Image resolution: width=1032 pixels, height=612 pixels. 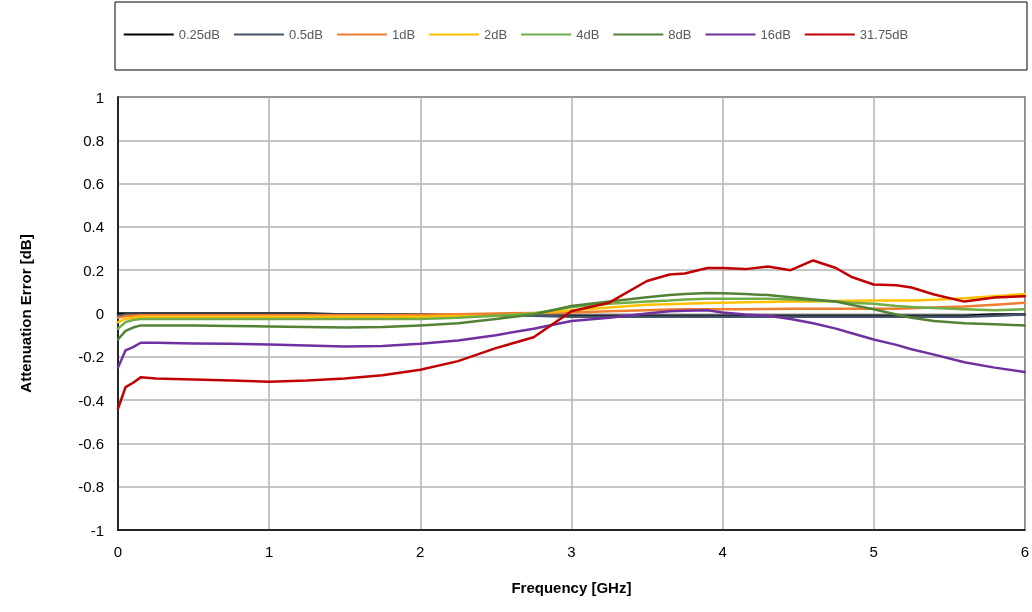 What do you see at coordinates (91, 487) in the screenshot?
I see `y-tick-label: -0.8` at bounding box center [91, 487].